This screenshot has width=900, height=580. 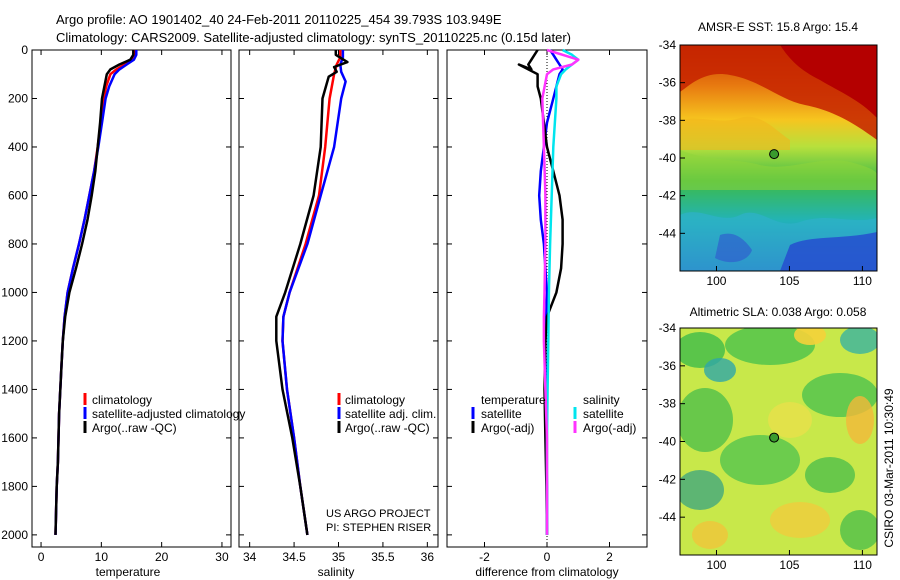 I want to click on pi-credit: PI: STEPHEN RISER, so click(x=378, y=528).